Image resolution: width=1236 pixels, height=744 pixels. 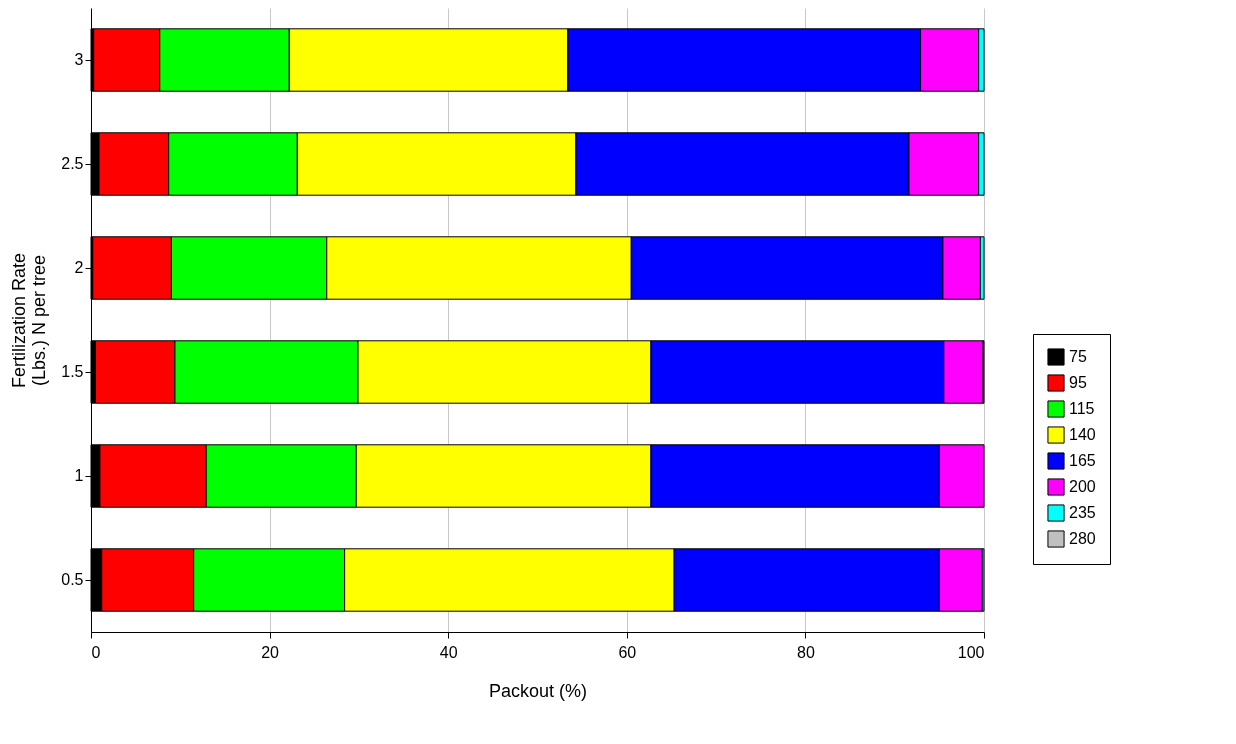 What do you see at coordinates (96, 652) in the screenshot?
I see `x-tick-label: 0` at bounding box center [96, 652].